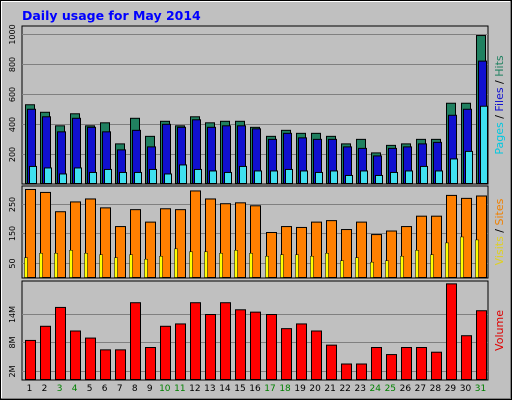 This screenshot has width=512, height=400. I want to click on x-tick-label-day-28: 28, so click(436, 389).